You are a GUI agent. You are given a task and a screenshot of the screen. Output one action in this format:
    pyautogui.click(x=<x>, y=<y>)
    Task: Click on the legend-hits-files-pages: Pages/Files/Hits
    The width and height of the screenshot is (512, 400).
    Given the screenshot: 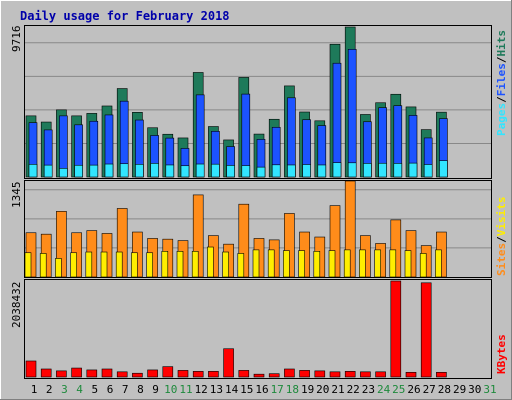 What is the action you would take?
    pyautogui.click(x=501, y=83)
    